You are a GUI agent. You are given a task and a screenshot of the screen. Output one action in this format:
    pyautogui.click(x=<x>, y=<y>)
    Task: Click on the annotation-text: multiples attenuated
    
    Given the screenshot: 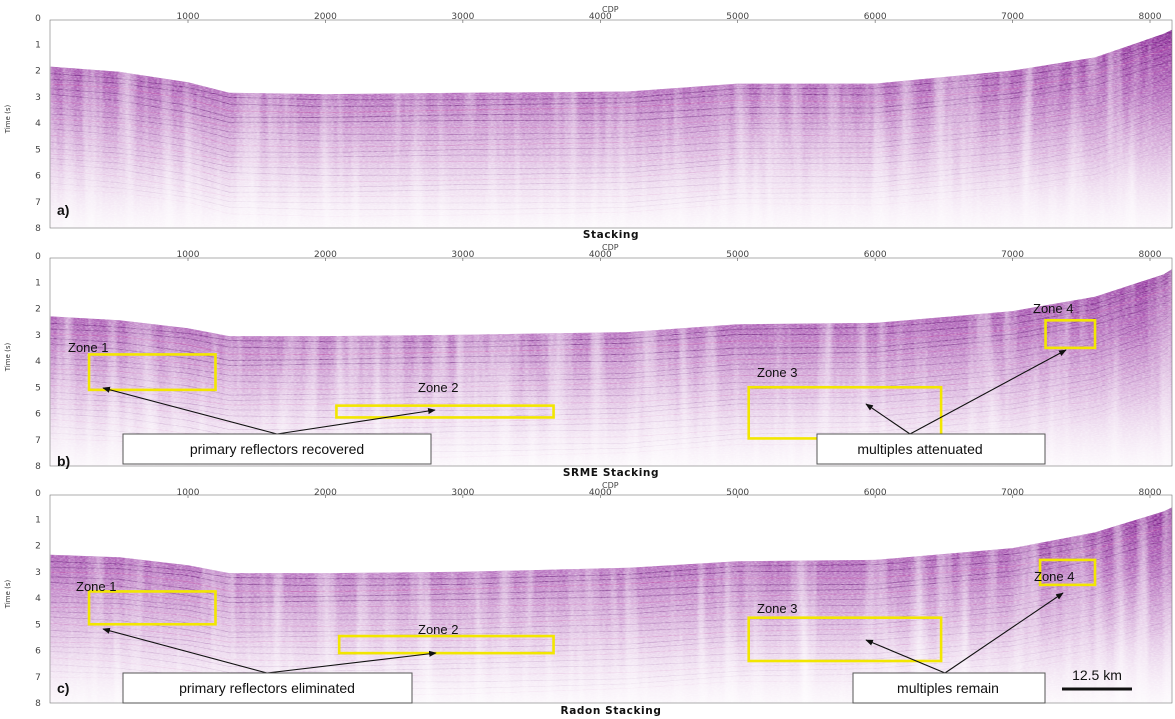 What is the action you would take?
    pyautogui.click(x=919, y=449)
    